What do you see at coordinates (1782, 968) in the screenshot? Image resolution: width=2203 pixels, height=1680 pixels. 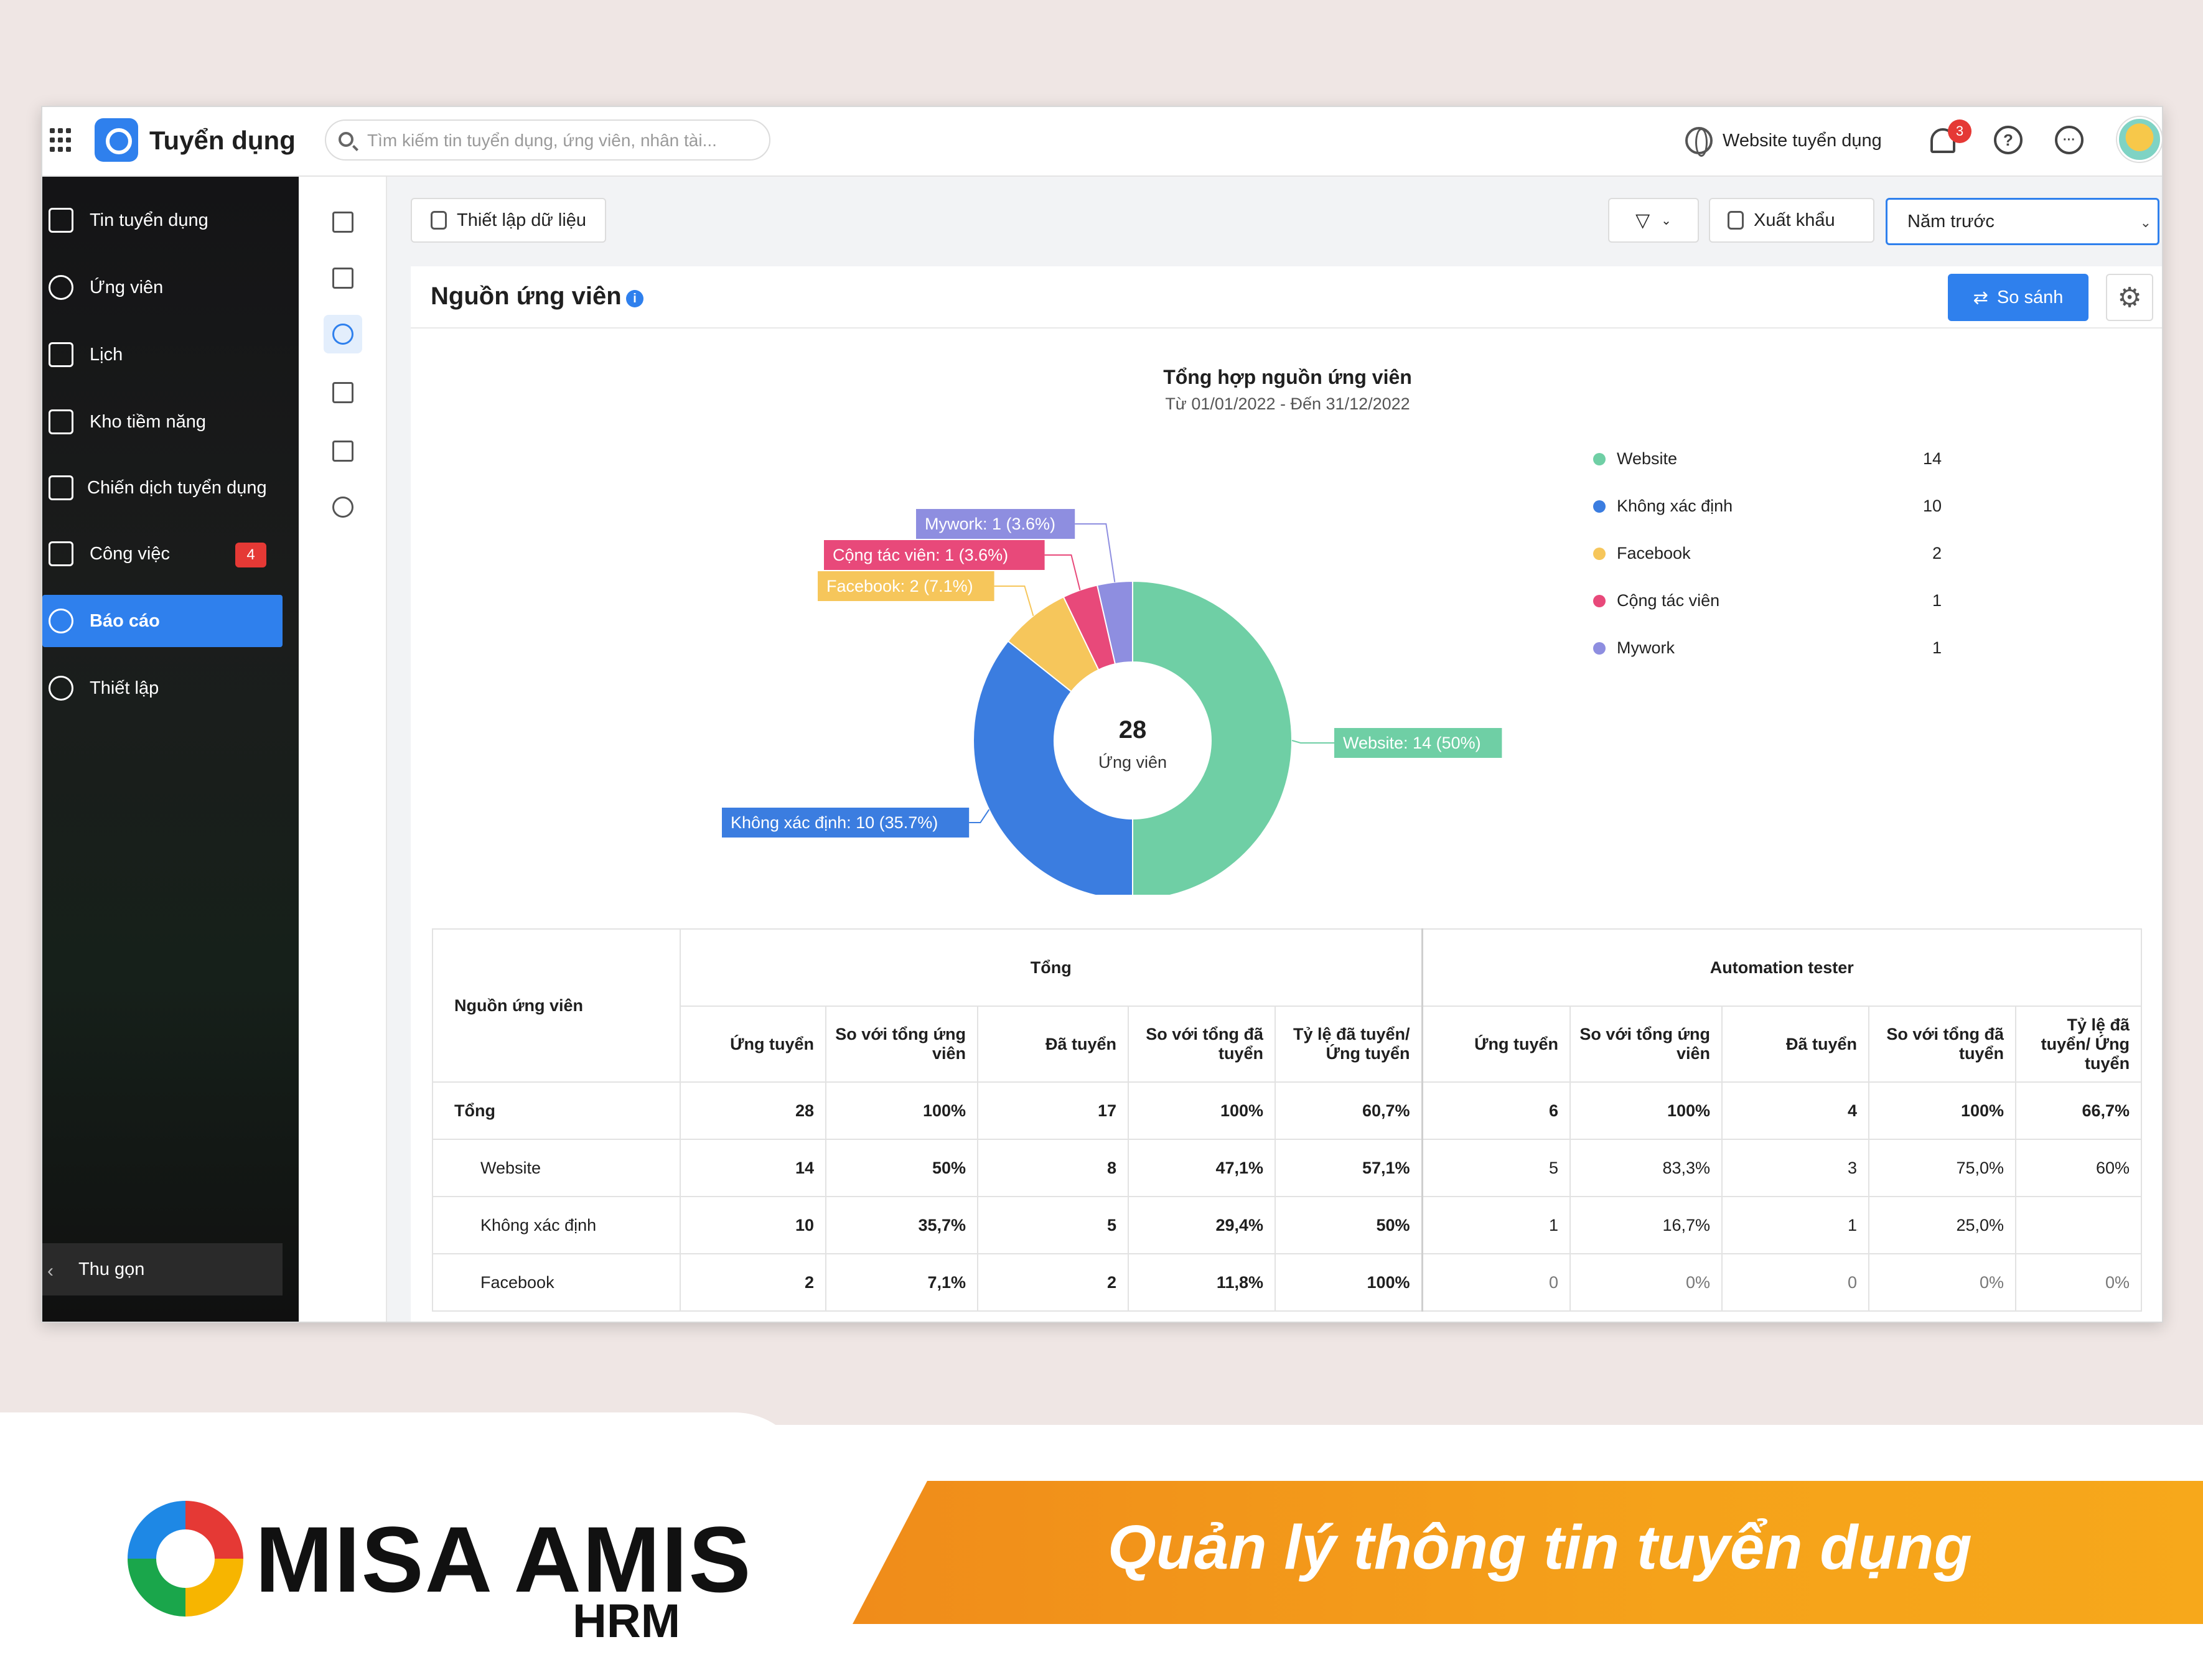 I see `group-header-automation: Automation tester` at bounding box center [1782, 968].